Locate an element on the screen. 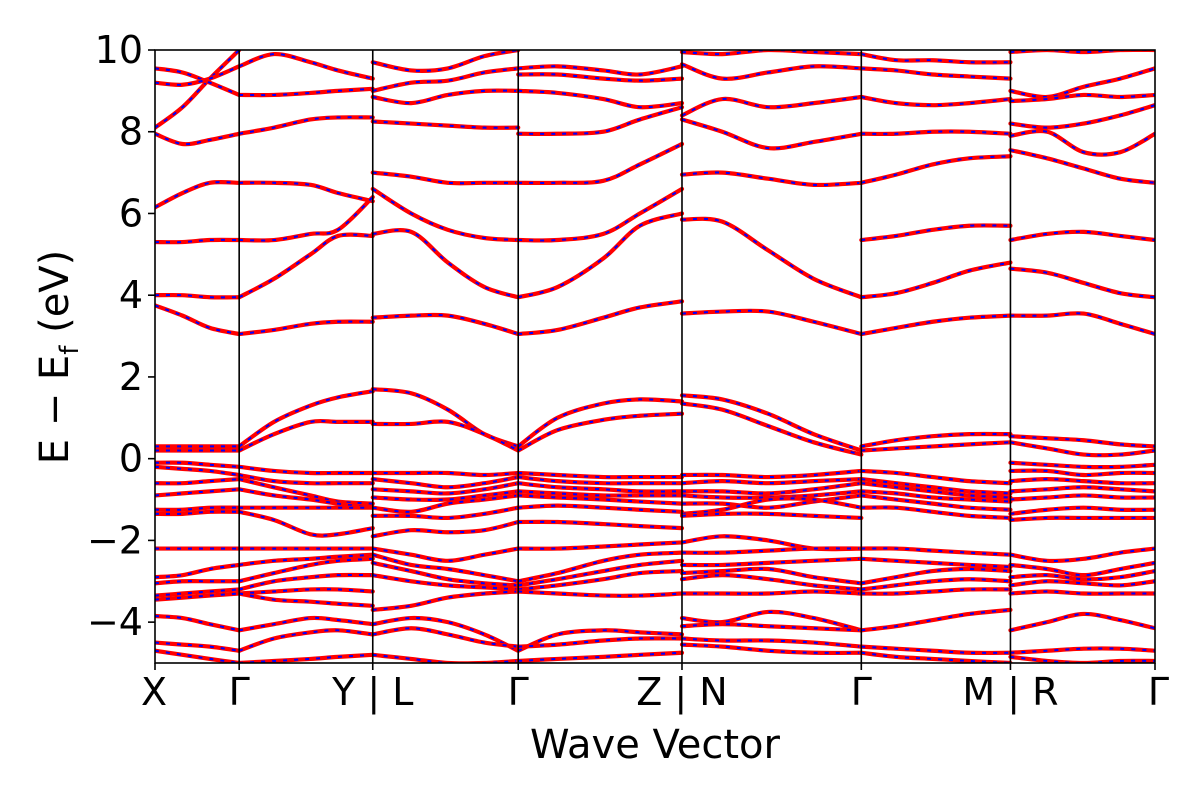 The width and height of the screenshot is (1200, 800). y-tick-label-0: −4 is located at coordinates (115, 622).